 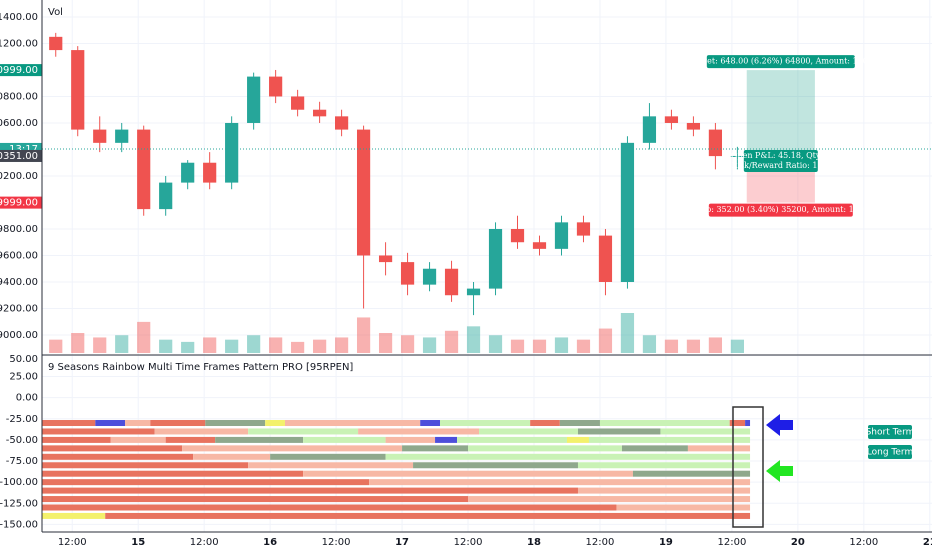 What do you see at coordinates (22, 419) in the screenshot?
I see `y-tick-label: -25.00` at bounding box center [22, 419].